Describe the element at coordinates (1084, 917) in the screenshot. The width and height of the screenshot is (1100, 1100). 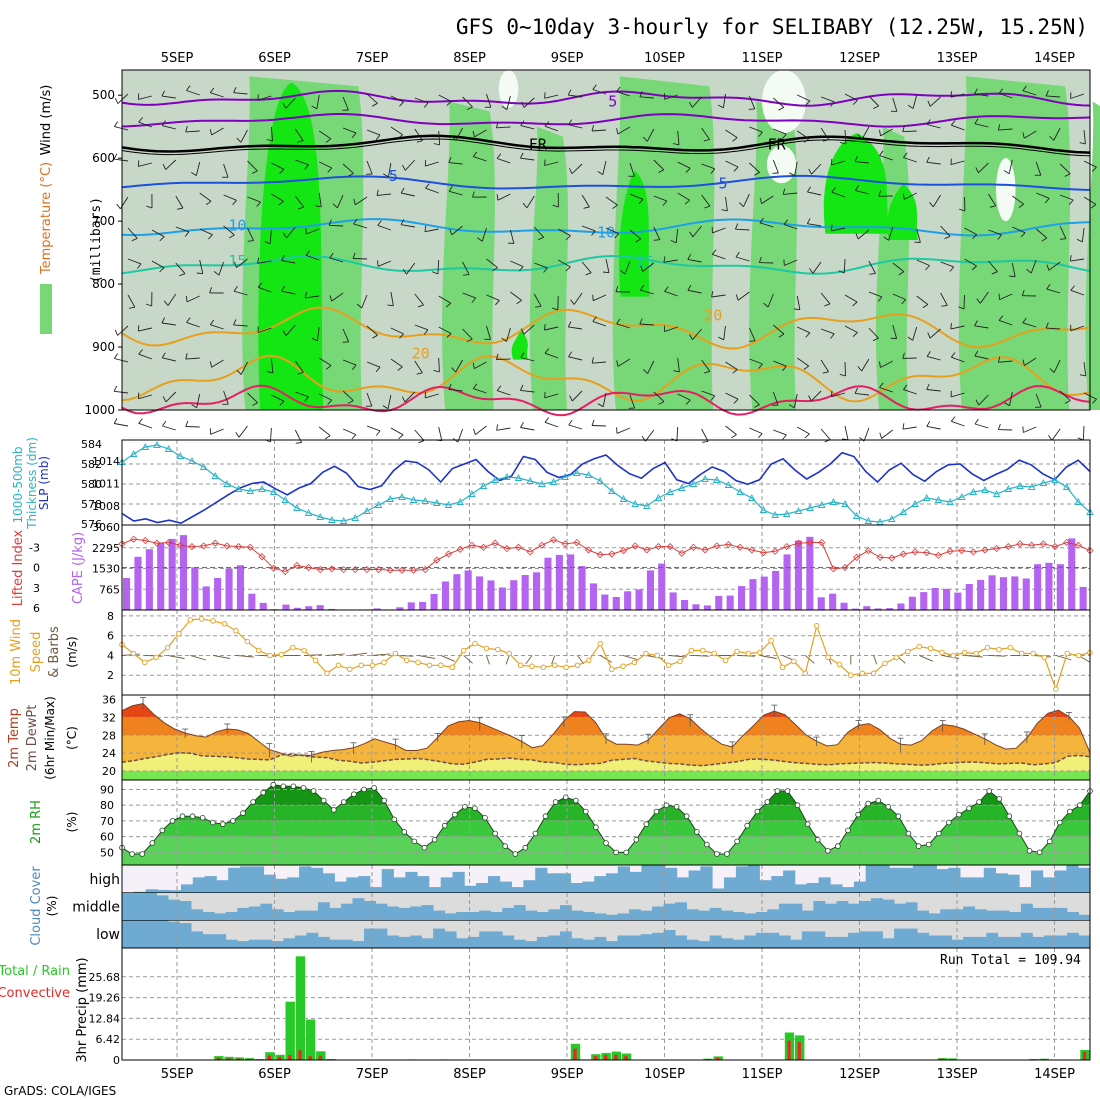
I see `cloud-middle-bar` at that location.